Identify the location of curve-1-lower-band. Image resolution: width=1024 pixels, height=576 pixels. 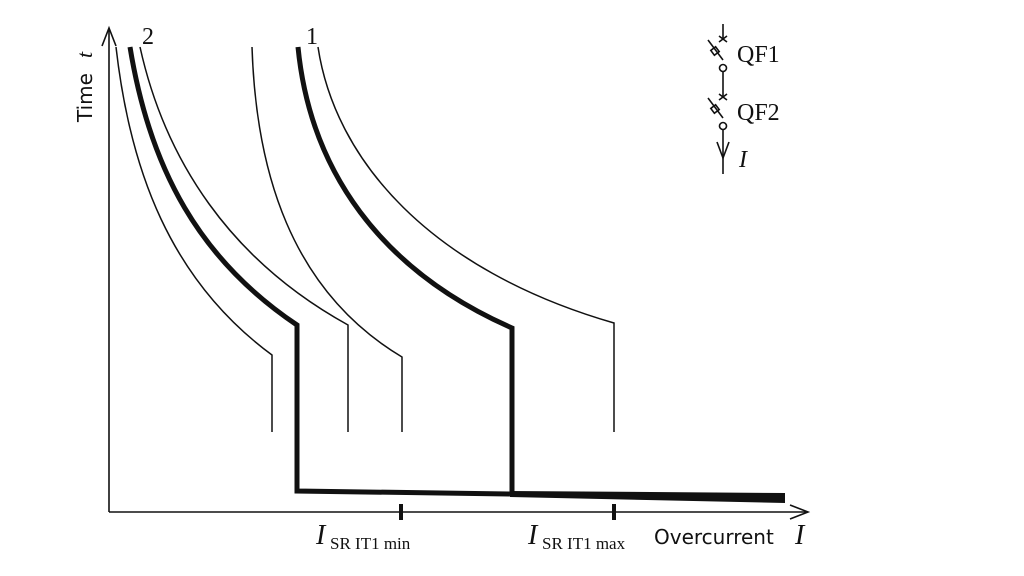
(327, 239).